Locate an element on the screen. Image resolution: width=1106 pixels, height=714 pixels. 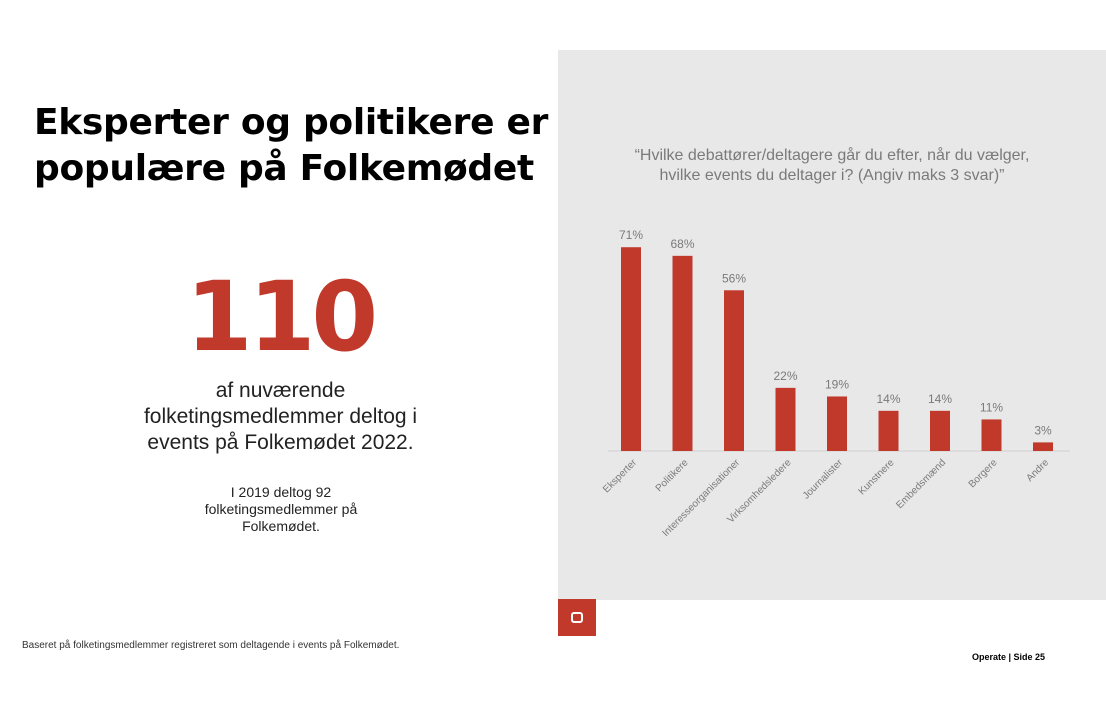
x-tick-label-0: Eksperter is located at coordinates (620, 476).